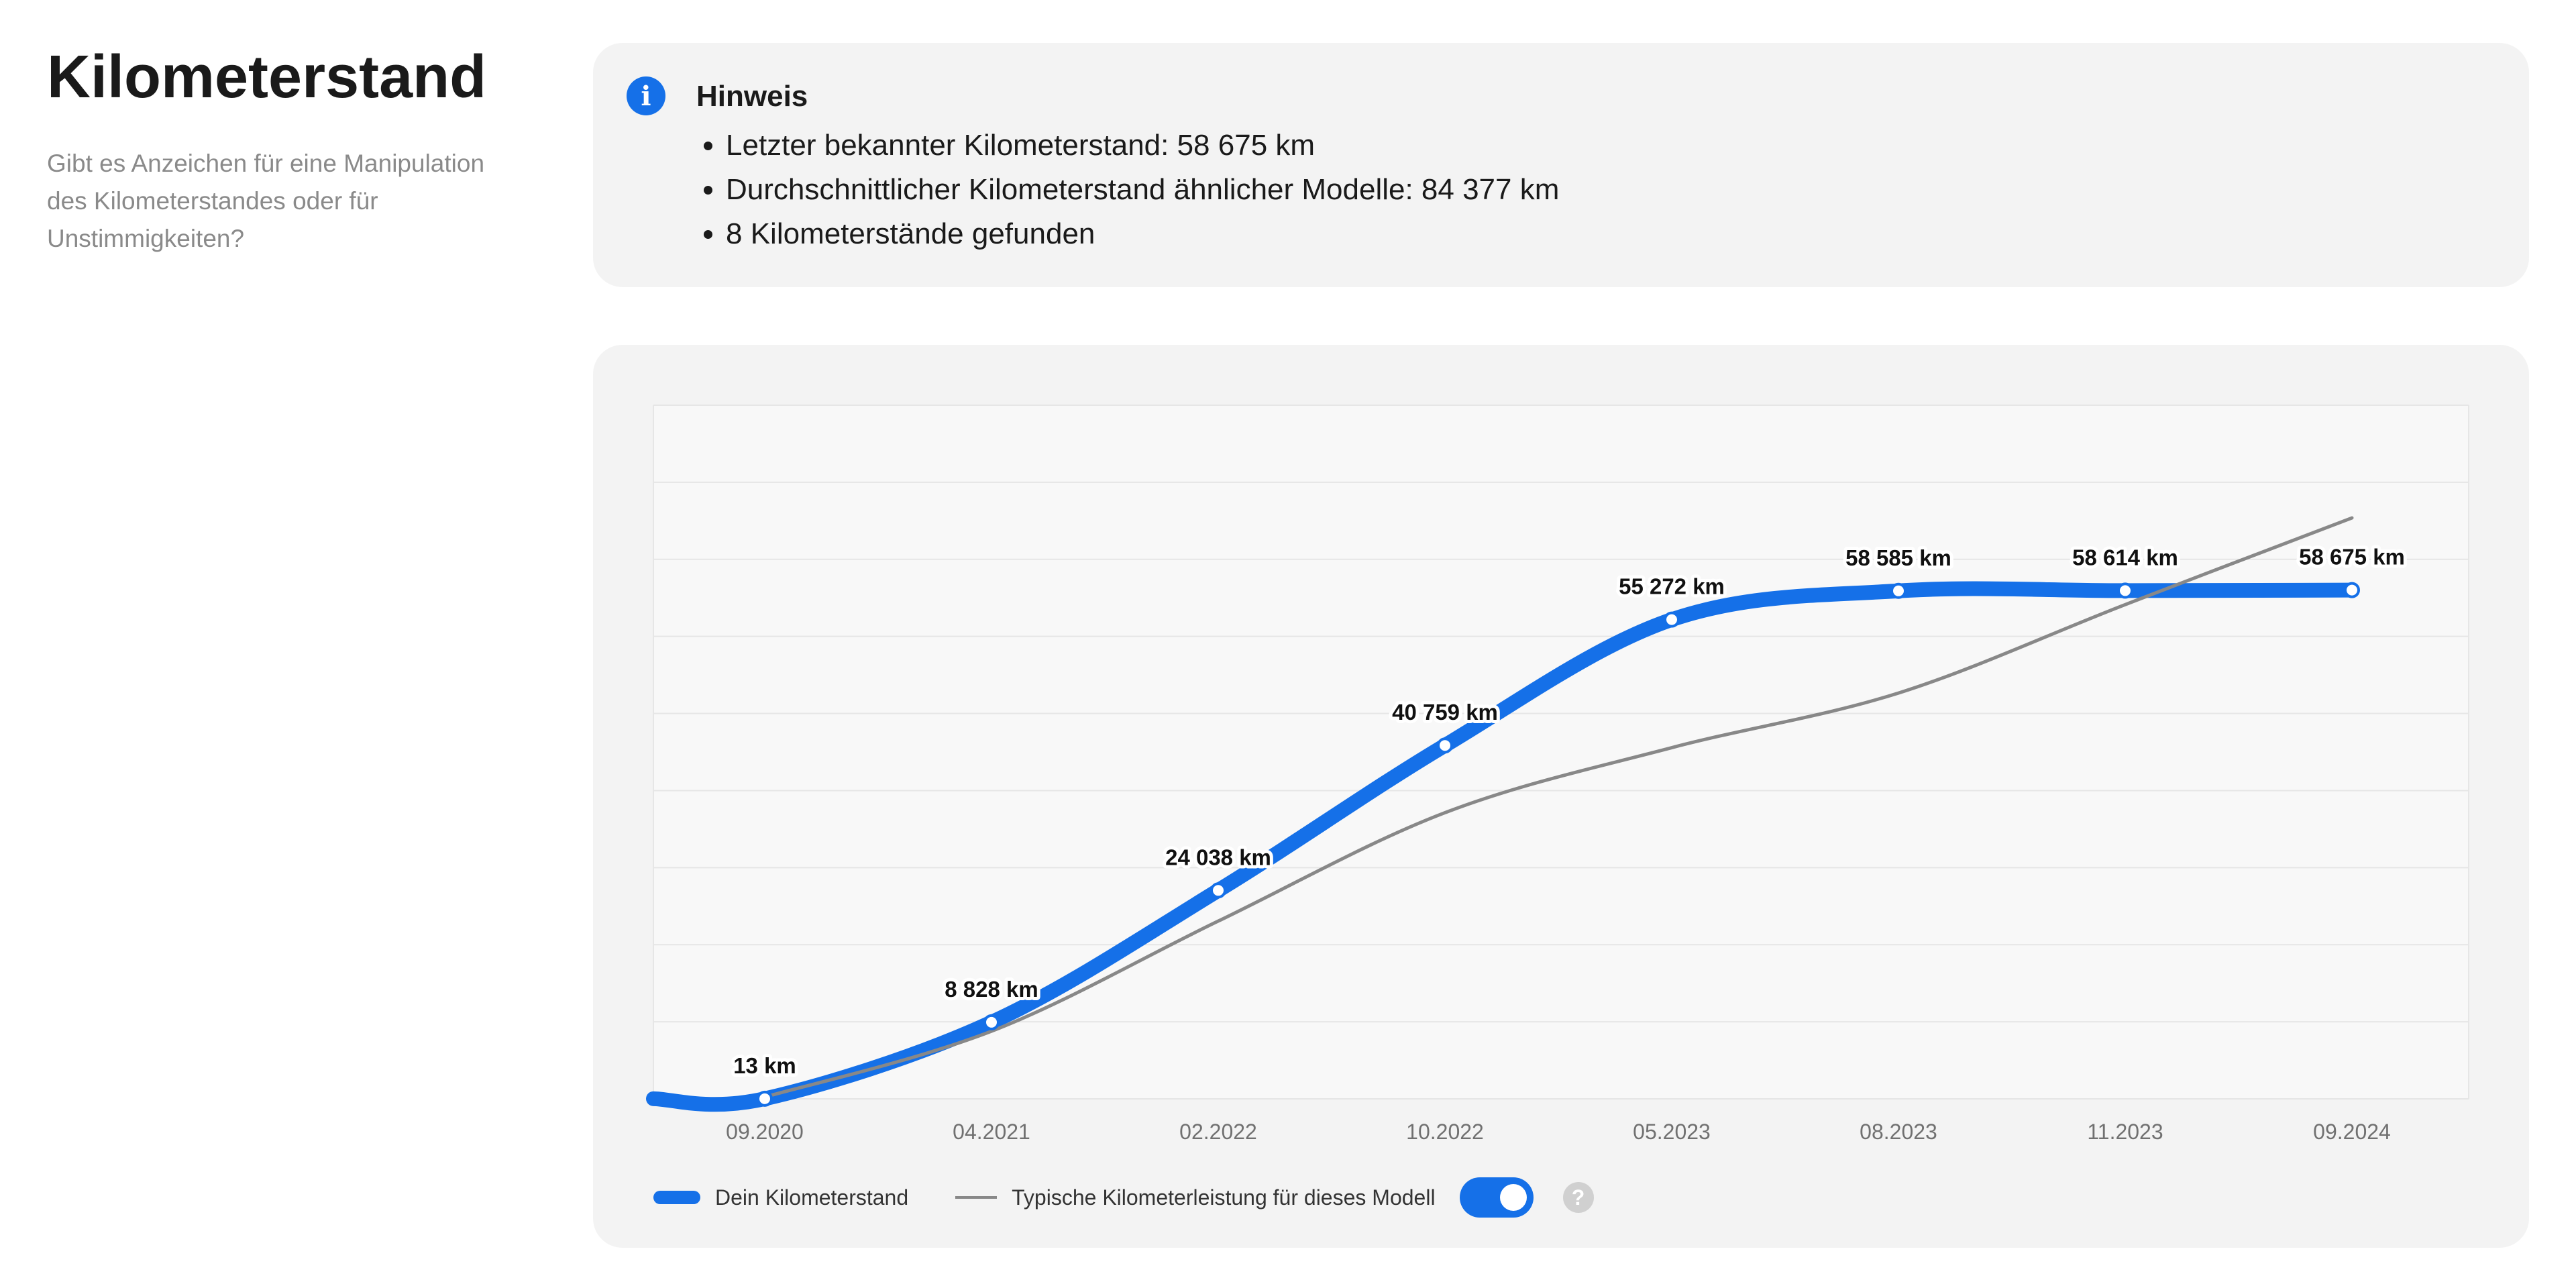 Image resolution: width=2576 pixels, height=1286 pixels. What do you see at coordinates (1142, 234) in the screenshot?
I see `notice-item-count: 8 Kilometerstände gefunden` at bounding box center [1142, 234].